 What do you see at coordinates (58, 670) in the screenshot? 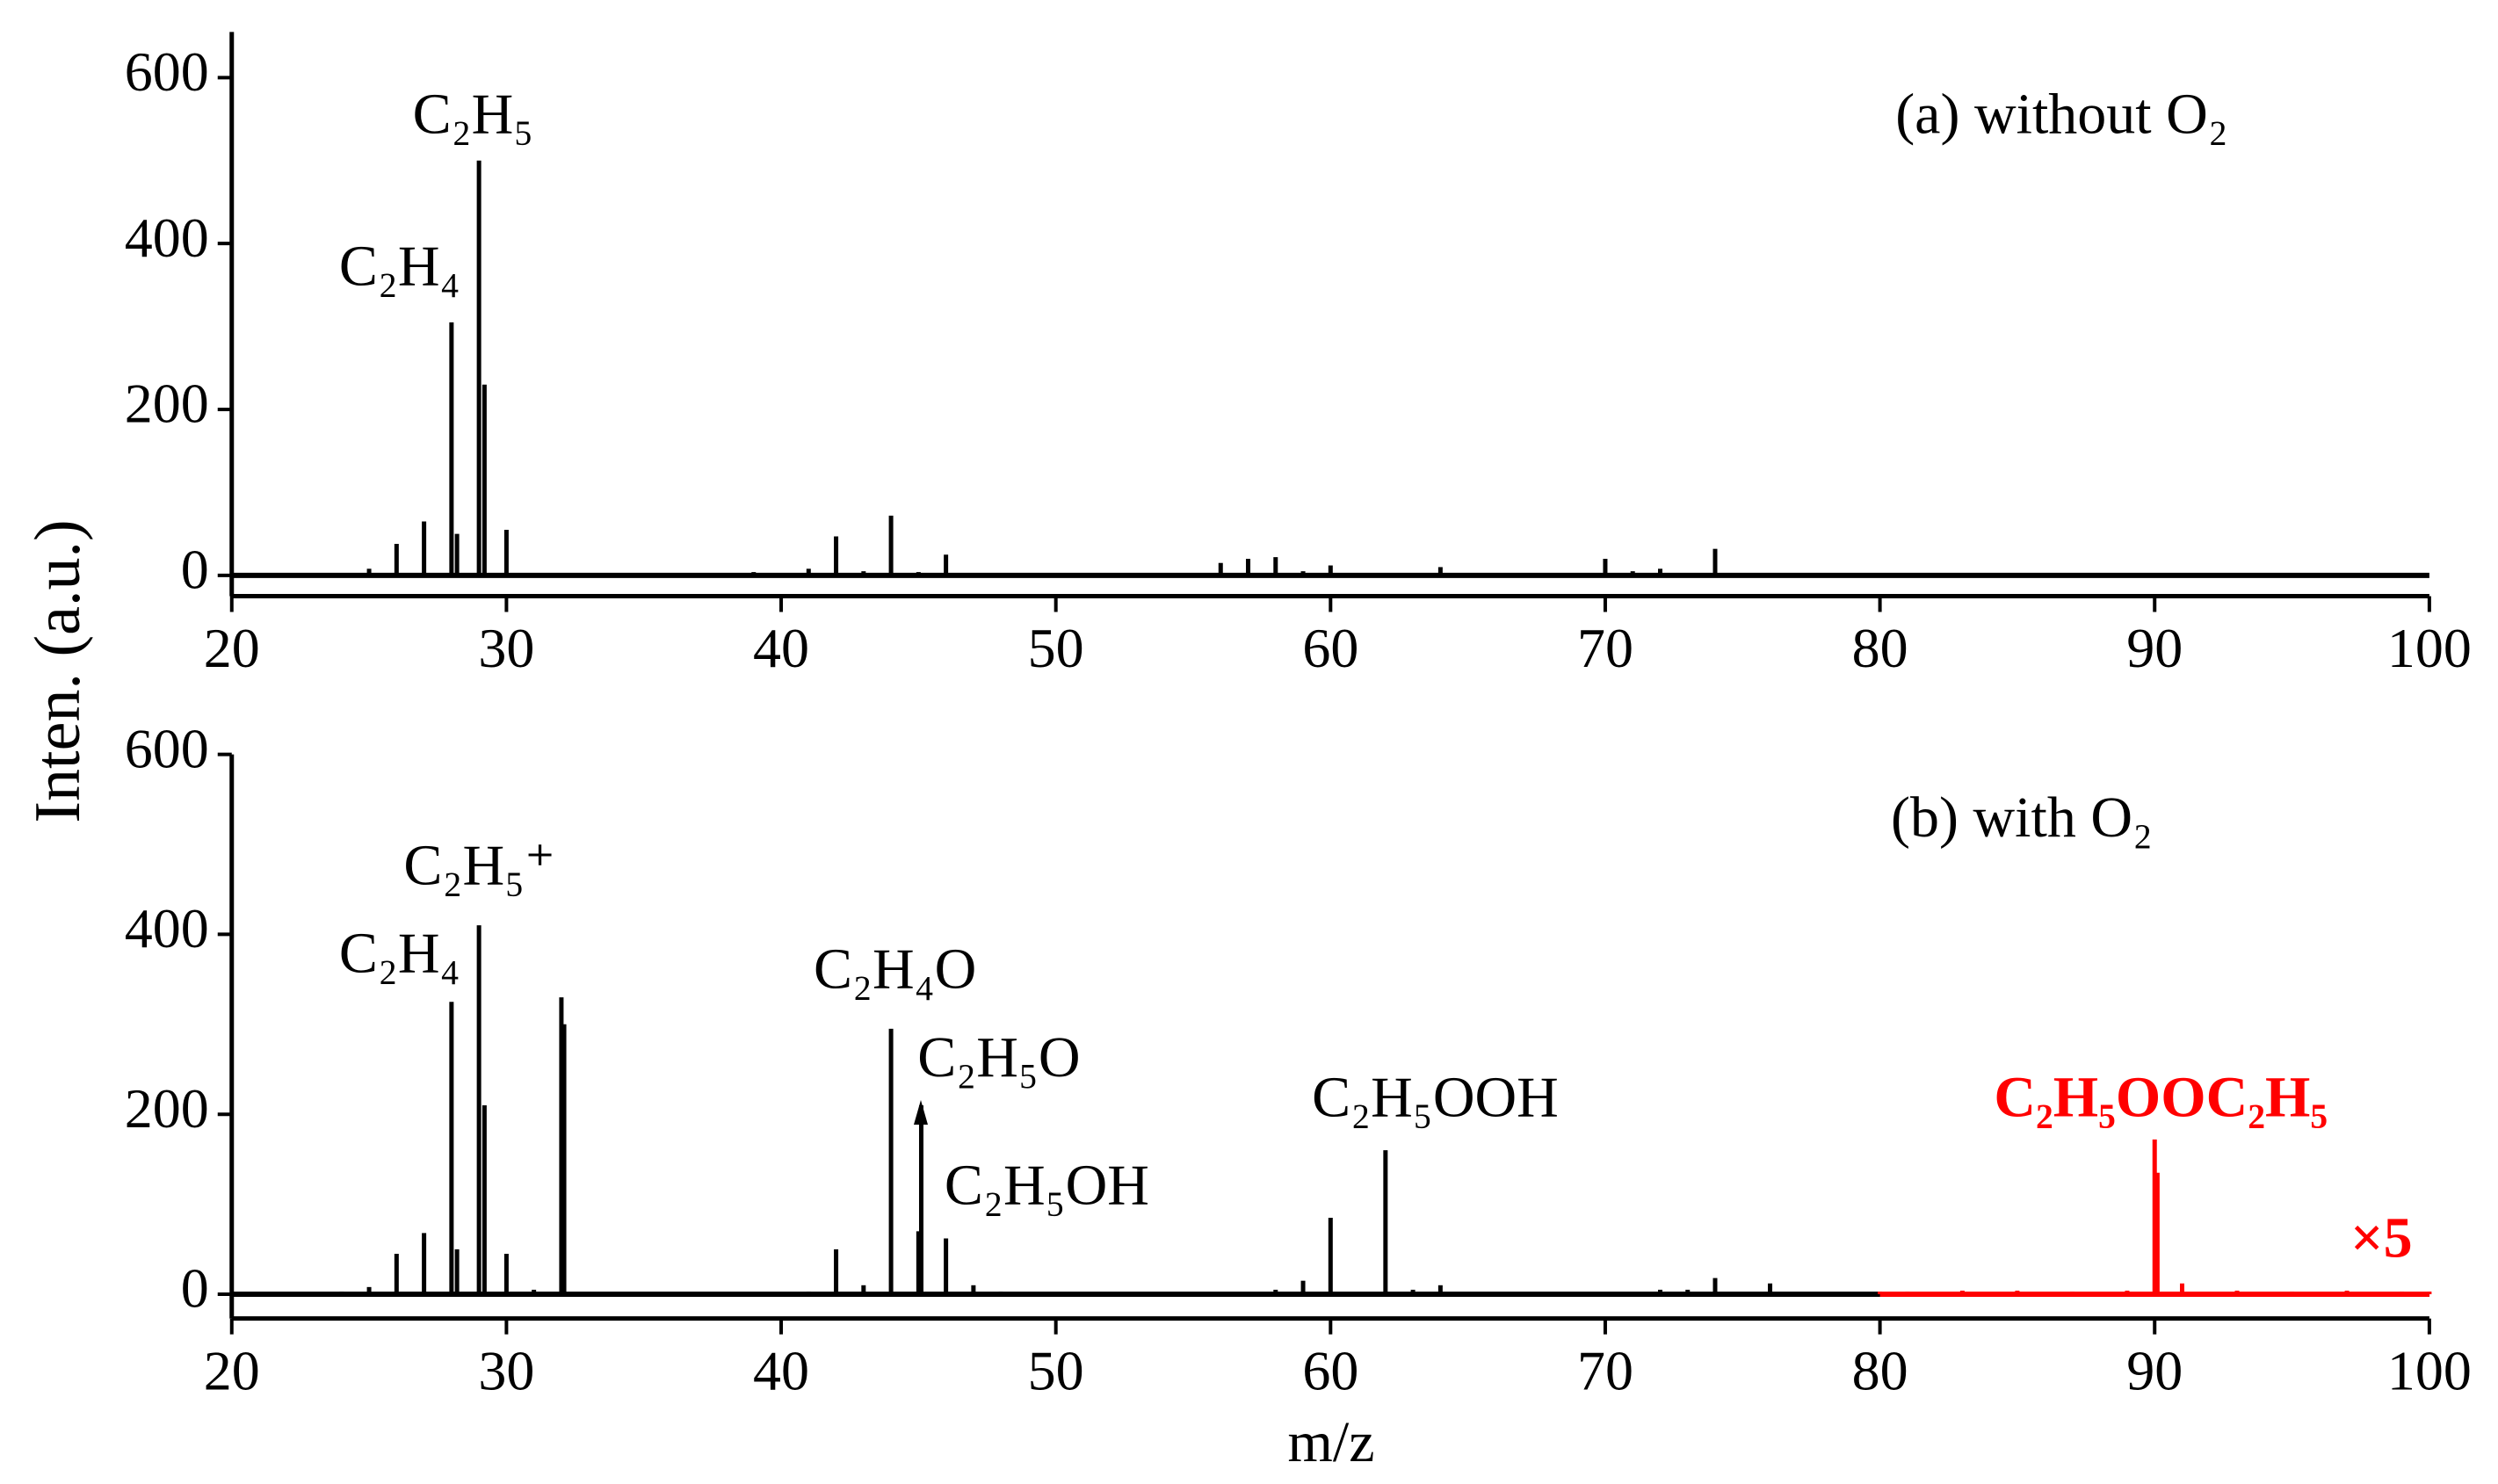
I see `y-axis-title: Inten. (a.u.)` at bounding box center [58, 670].